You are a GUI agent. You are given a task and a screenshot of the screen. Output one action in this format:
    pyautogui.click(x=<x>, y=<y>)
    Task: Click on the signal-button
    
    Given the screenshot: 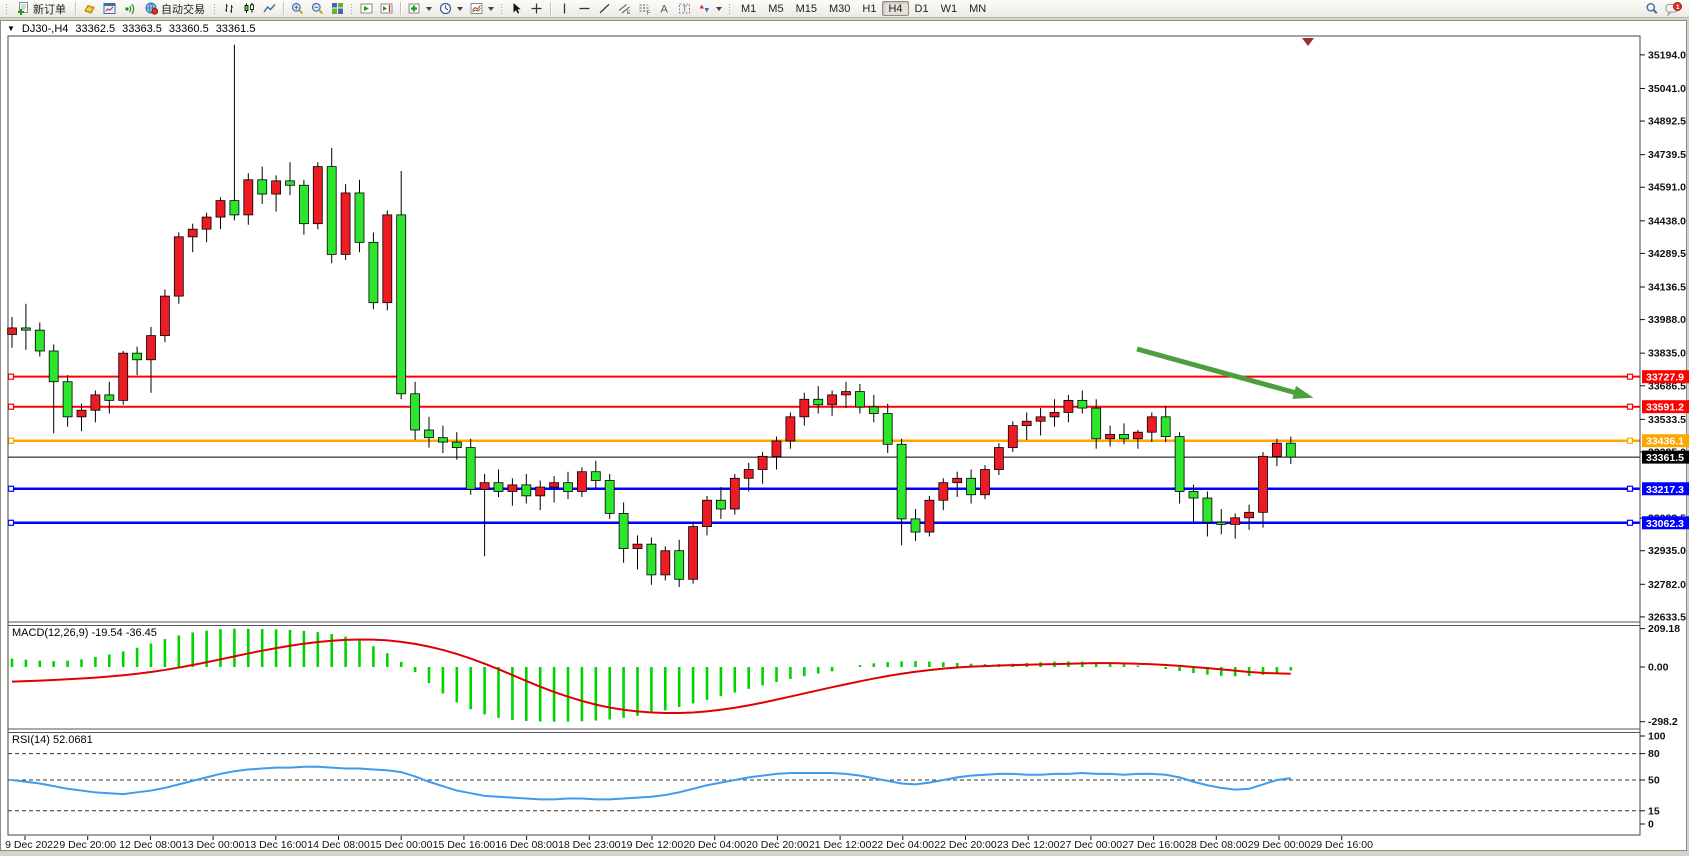 What is the action you would take?
    pyautogui.click(x=129, y=9)
    